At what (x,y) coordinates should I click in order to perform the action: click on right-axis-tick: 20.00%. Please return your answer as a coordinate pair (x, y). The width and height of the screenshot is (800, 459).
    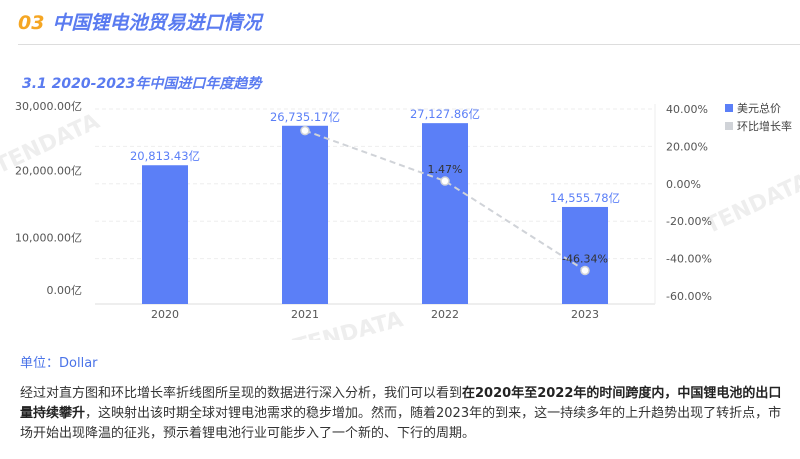
    Looking at the image, I should click on (687, 146).